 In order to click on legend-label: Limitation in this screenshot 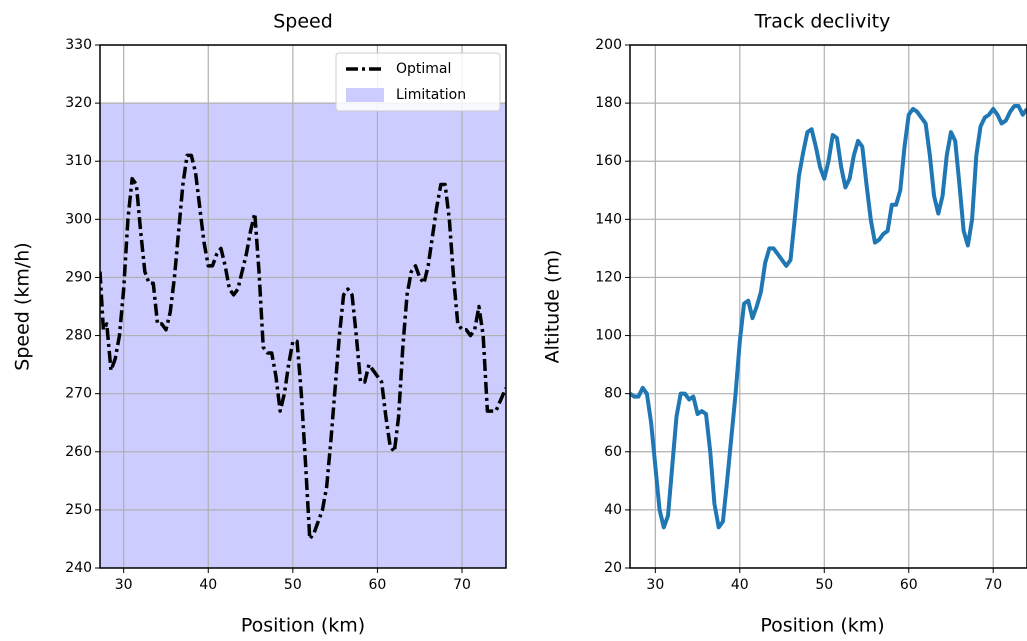, I will do `click(431, 95)`.